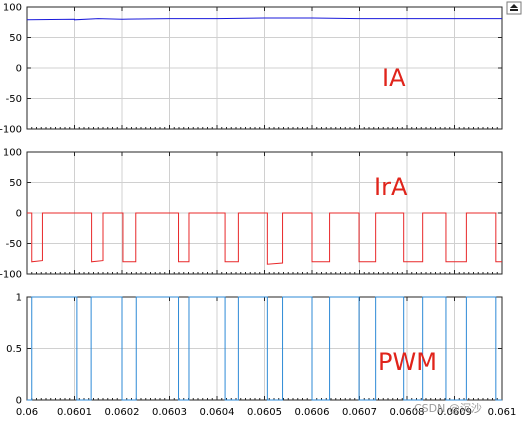 This screenshot has width=523, height=424. Describe the element at coordinates (14, 349) in the screenshot. I see `y-tick-label: 0.5` at that location.